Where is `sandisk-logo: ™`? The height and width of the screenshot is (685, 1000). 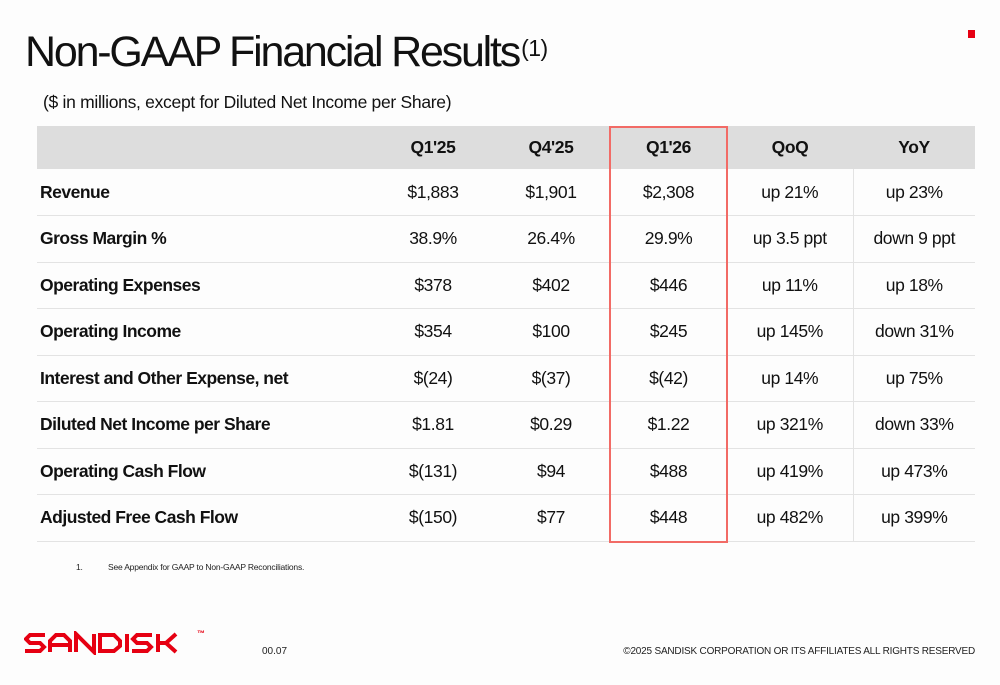
sandisk-logo: ™ is located at coordinates (114, 642).